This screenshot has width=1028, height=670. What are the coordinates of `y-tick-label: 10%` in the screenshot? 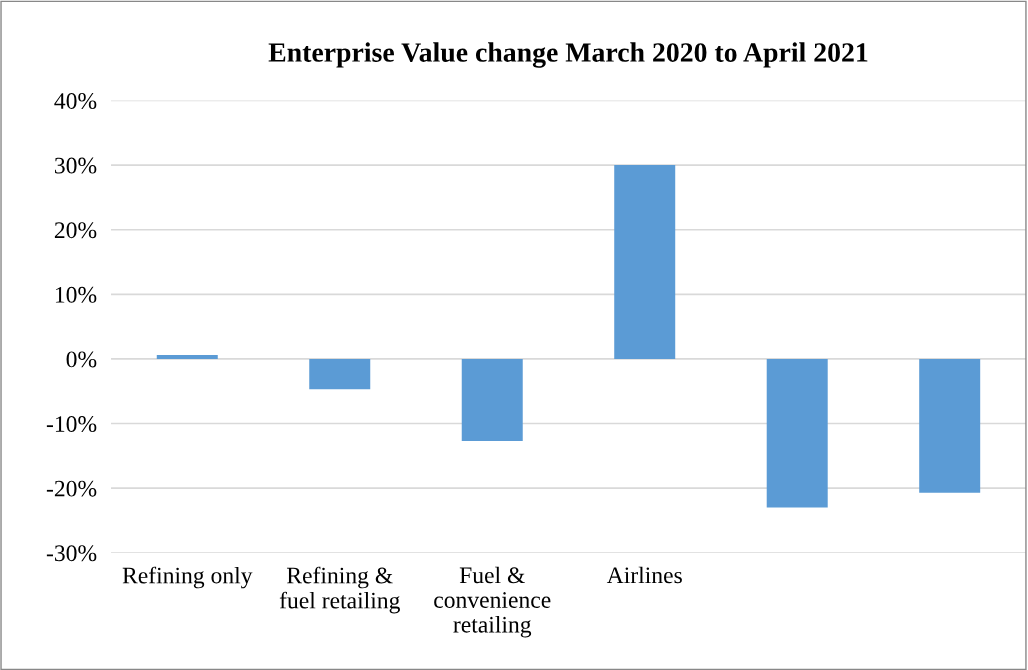 It's located at (76, 294).